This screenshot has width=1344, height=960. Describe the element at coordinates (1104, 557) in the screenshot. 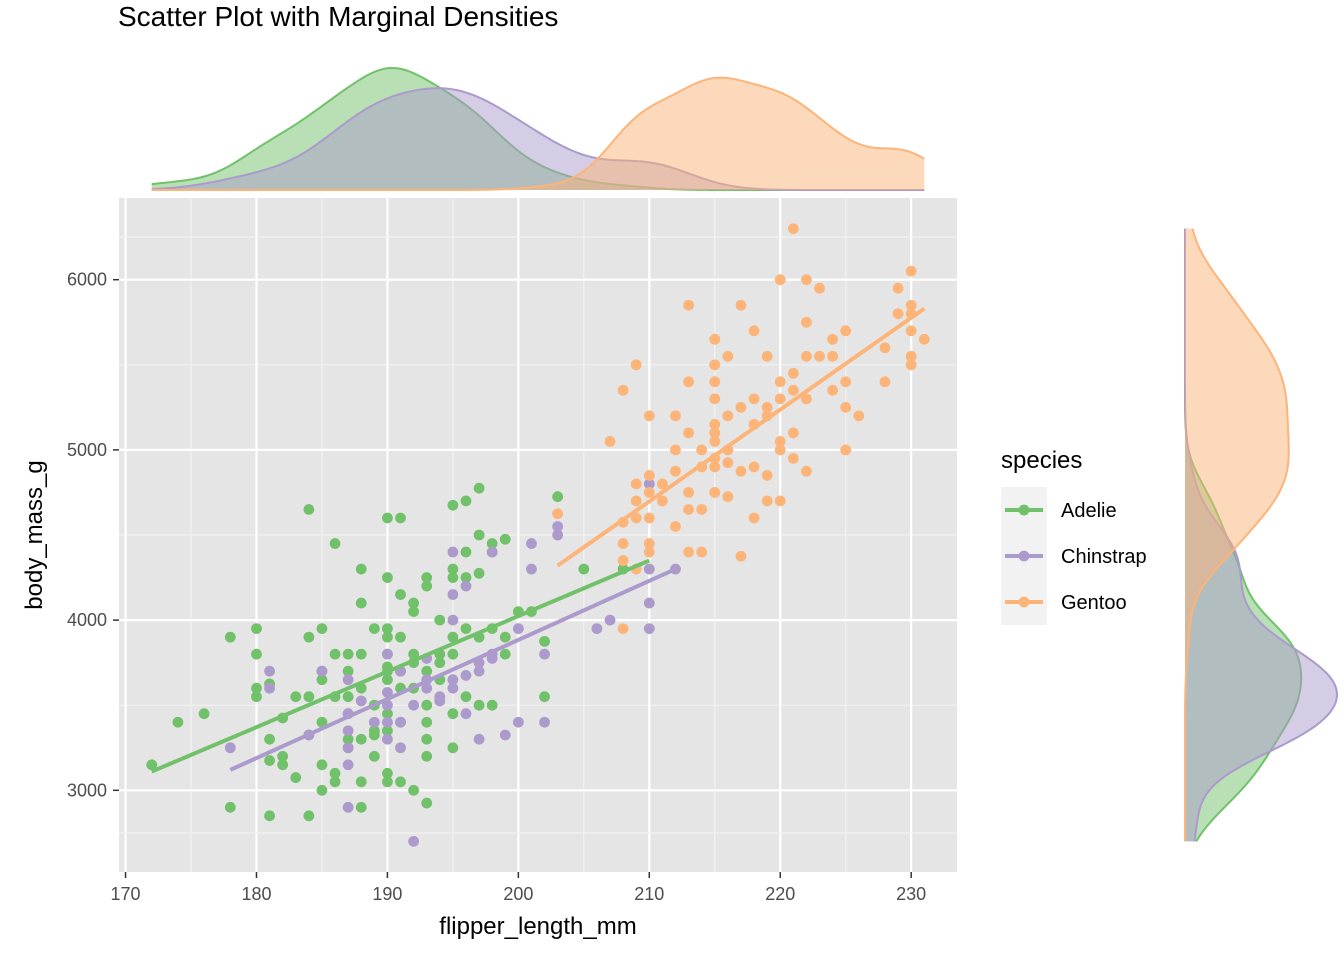

I see `legend-label: Chinstrap` at that location.